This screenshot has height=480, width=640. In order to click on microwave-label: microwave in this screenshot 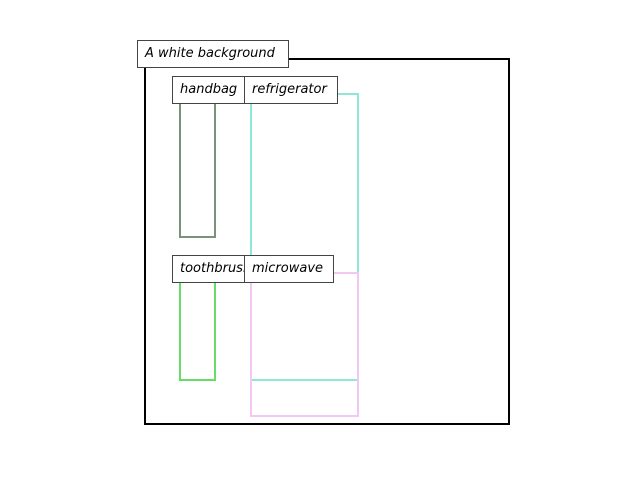, I will do `click(289, 269)`.